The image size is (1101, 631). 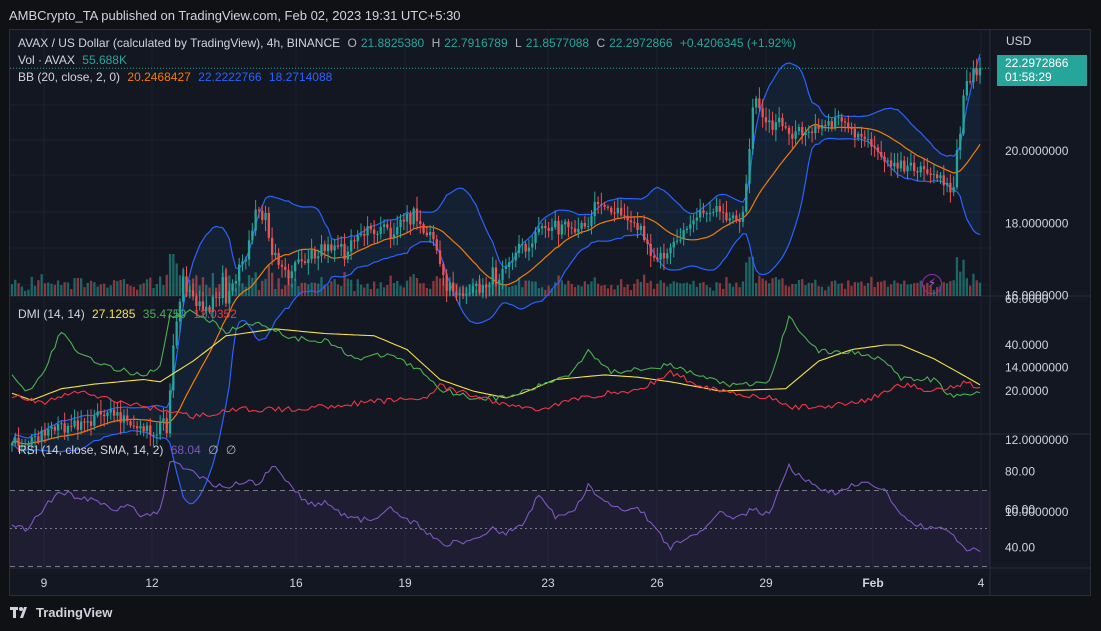 I want to click on dmi-minus-di-line, so click(x=496, y=394).